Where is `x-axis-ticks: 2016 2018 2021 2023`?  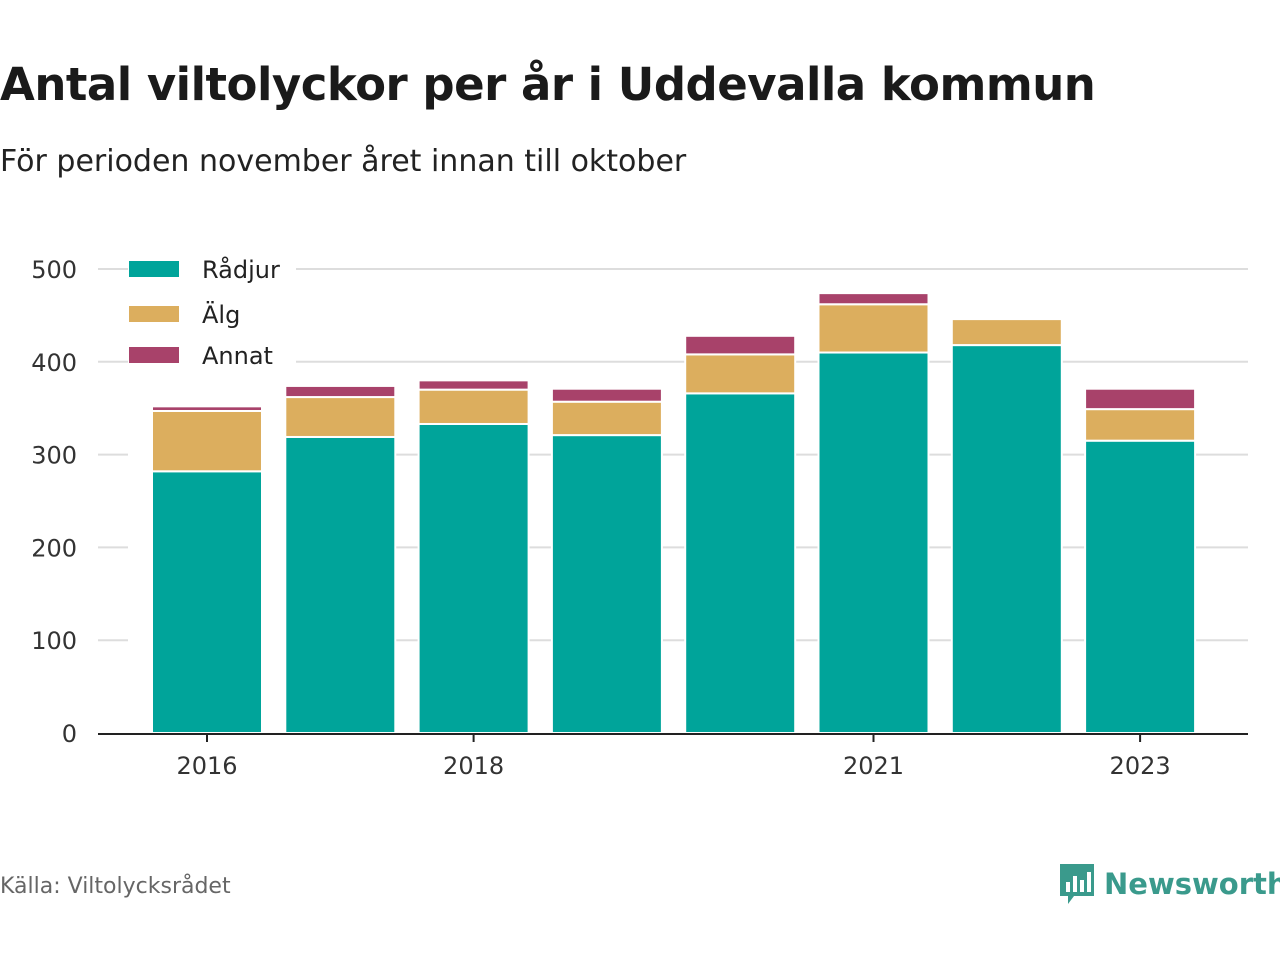
x-axis-ticks: 2016 2018 2021 2023 is located at coordinates (673, 757).